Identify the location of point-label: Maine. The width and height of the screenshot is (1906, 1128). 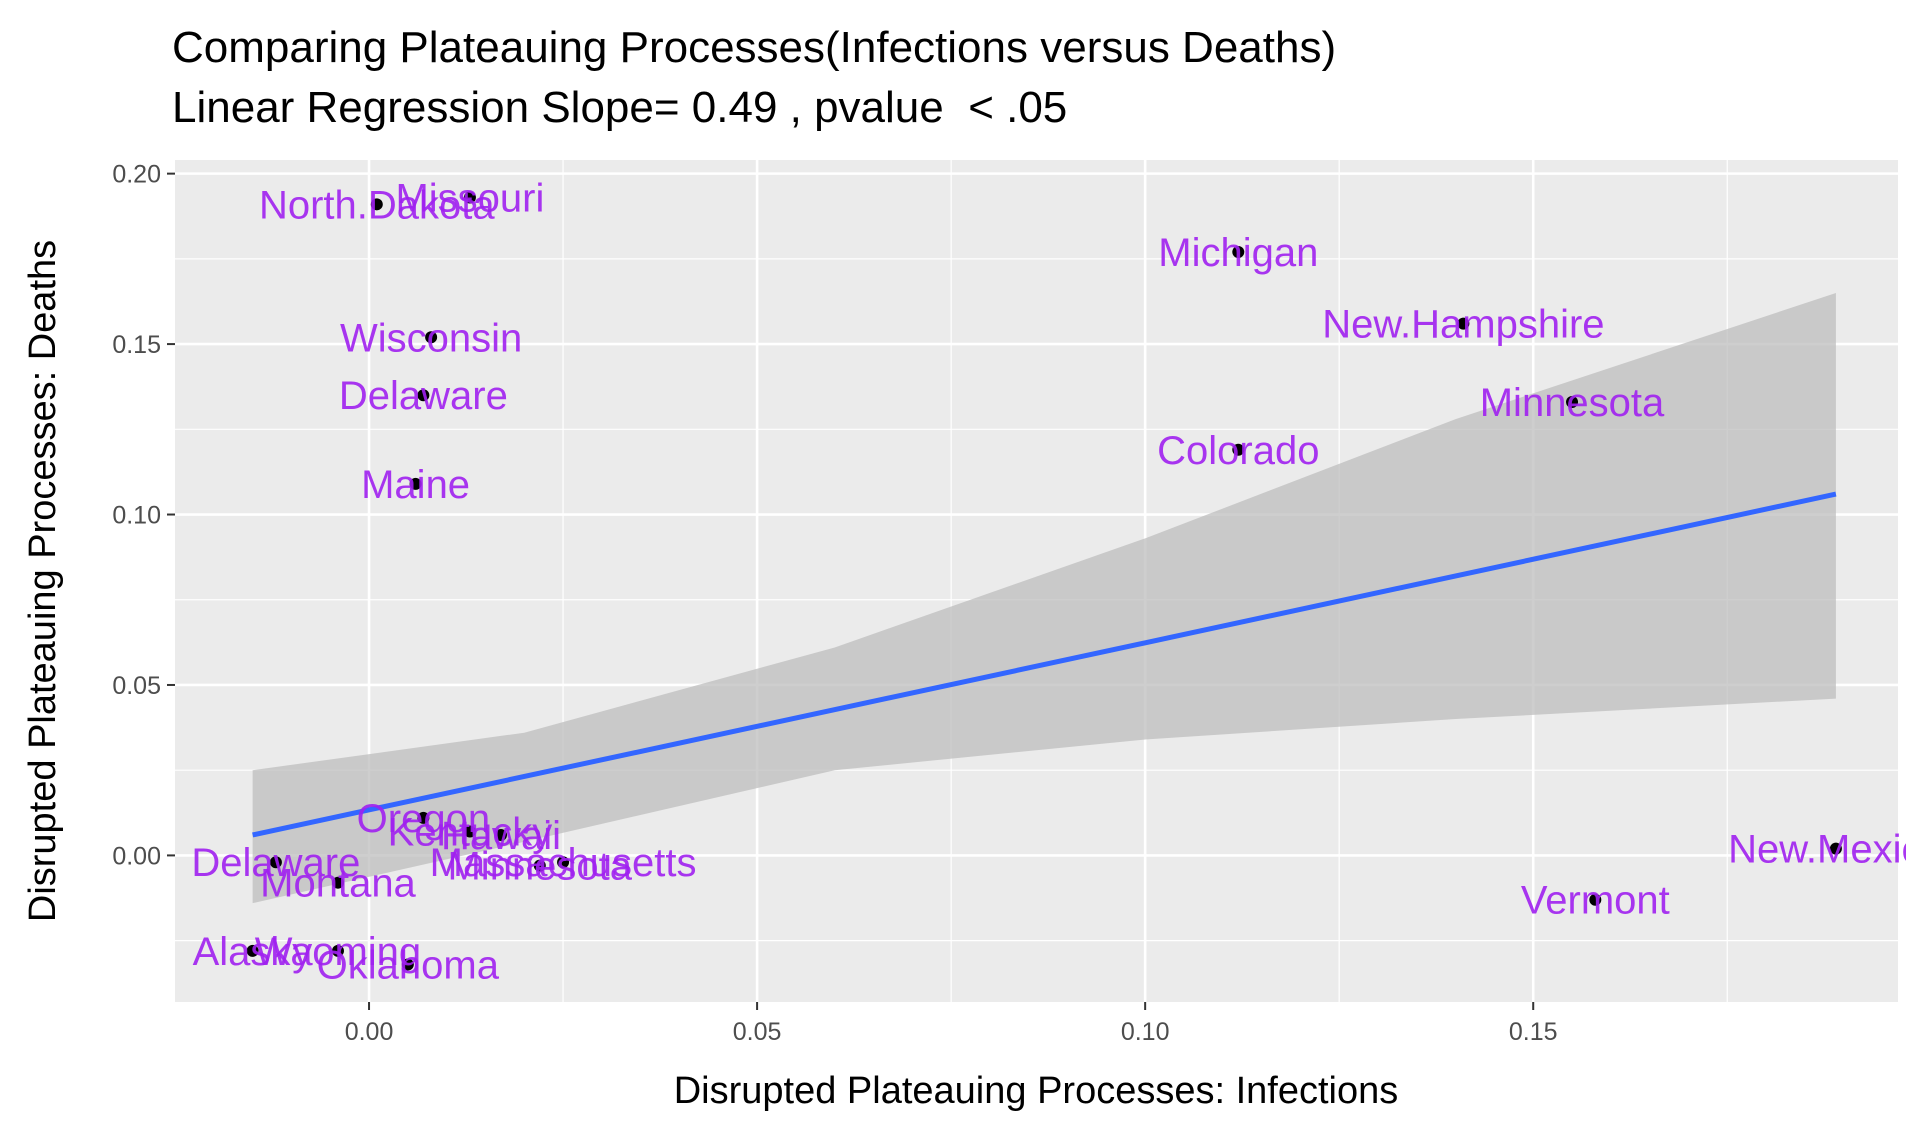
(415, 485).